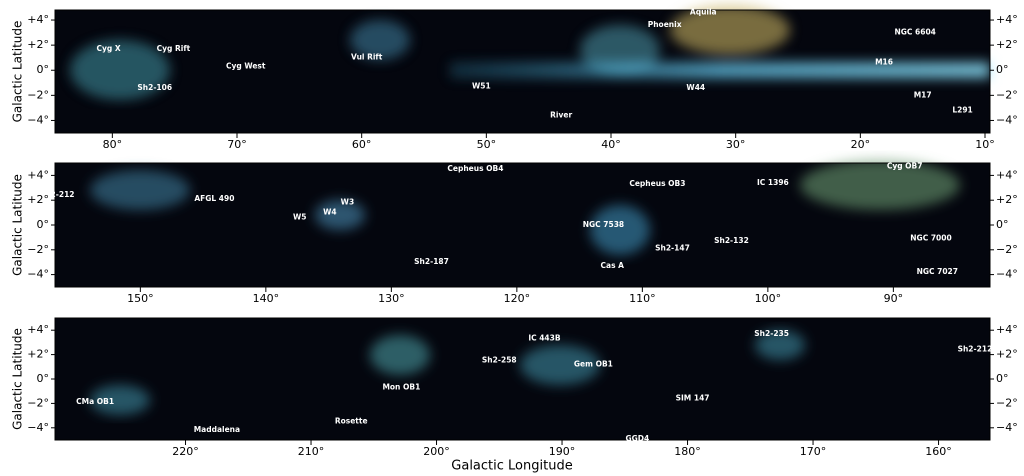 This screenshot has width=1024, height=476. Describe the element at coordinates (975, 349) in the screenshot. I see `annotation: Sh2-212` at that location.